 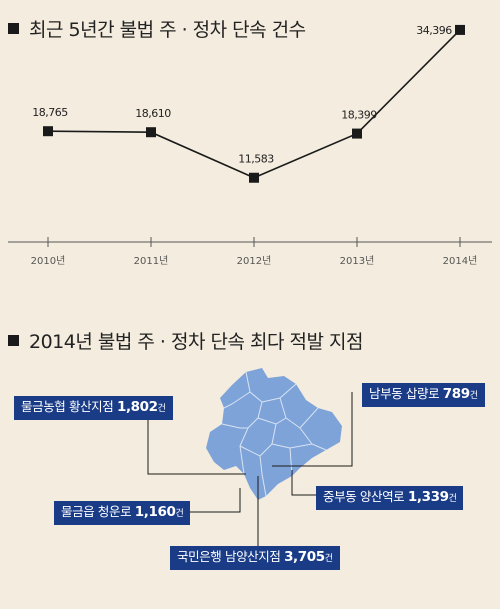 I want to click on x-tick-label: 2010년, so click(x=48, y=261).